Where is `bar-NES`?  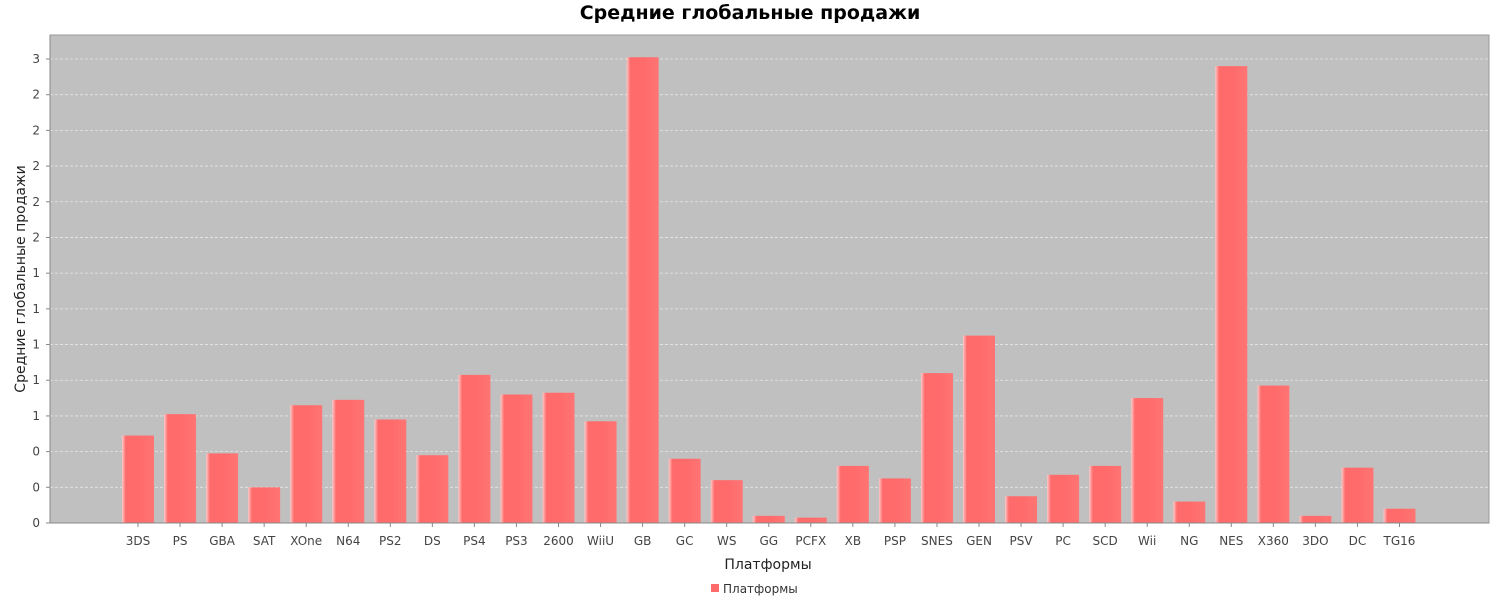
bar-NES is located at coordinates (1231, 294).